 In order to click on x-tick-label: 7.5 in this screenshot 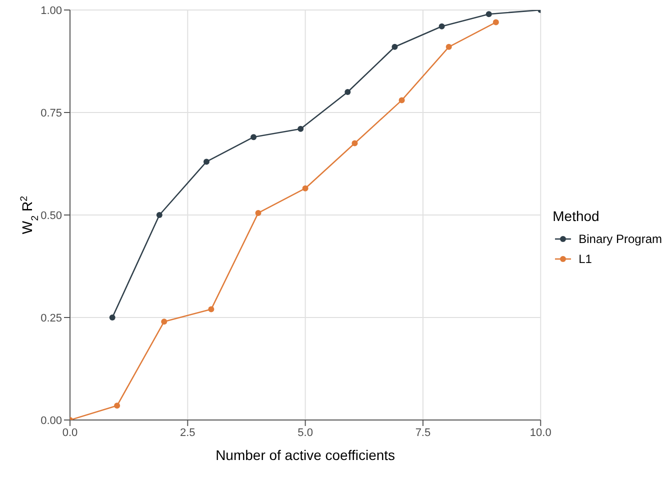, I will do `click(423, 432)`.